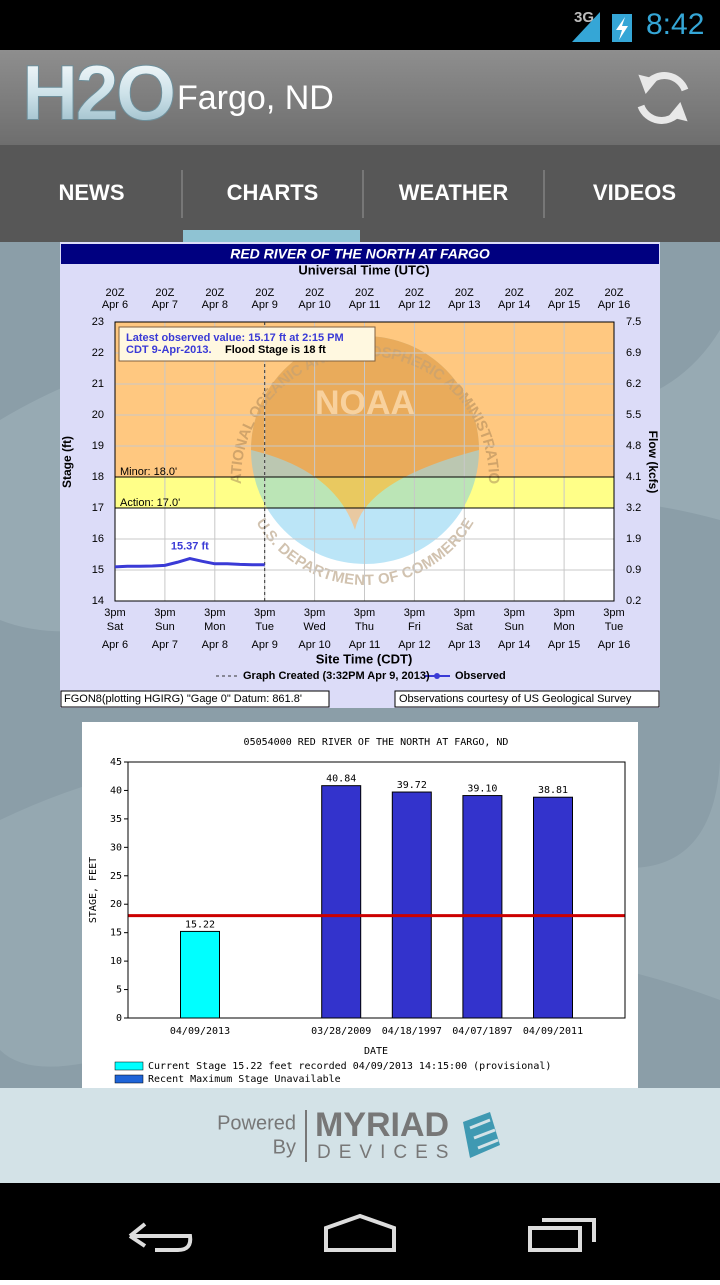 The height and width of the screenshot is (1285, 720). I want to click on y2-tick-label: 7.5, so click(633, 322).